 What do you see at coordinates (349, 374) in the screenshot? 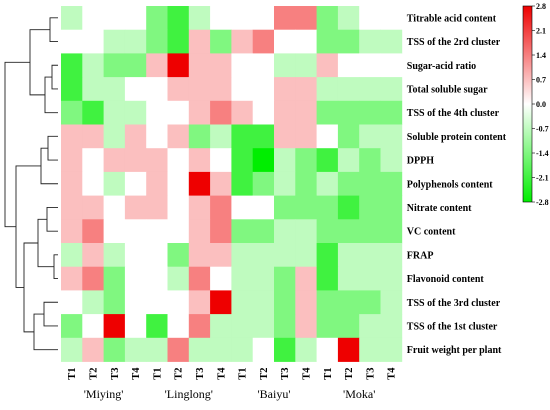
I see `column-label: T2` at bounding box center [349, 374].